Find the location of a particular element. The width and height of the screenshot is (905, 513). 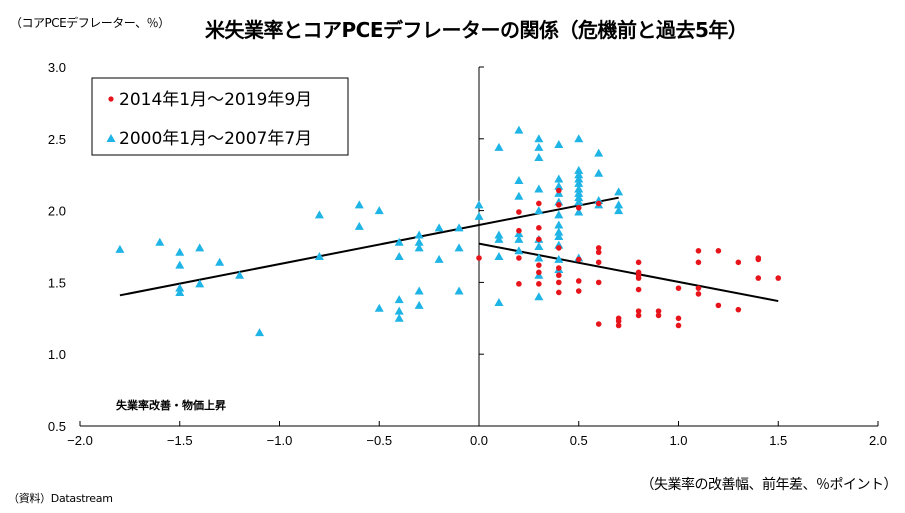

x-tick-label: −1.0 is located at coordinates (280, 440).